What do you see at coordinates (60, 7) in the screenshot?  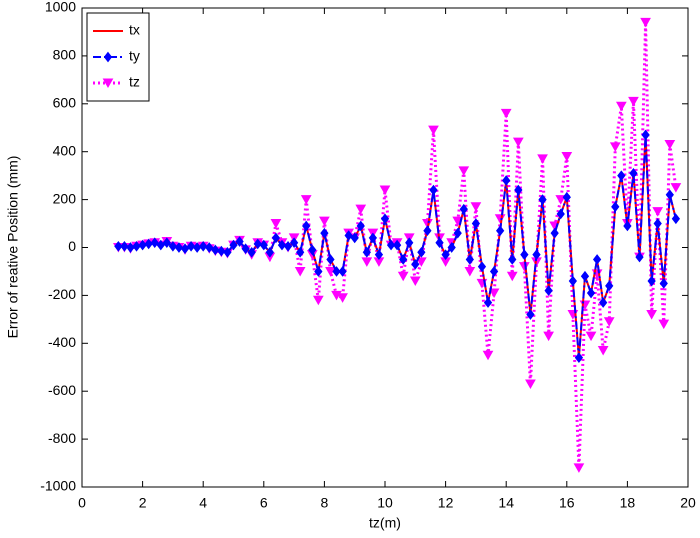 I see `y-tick-label: 1000` at bounding box center [60, 7].